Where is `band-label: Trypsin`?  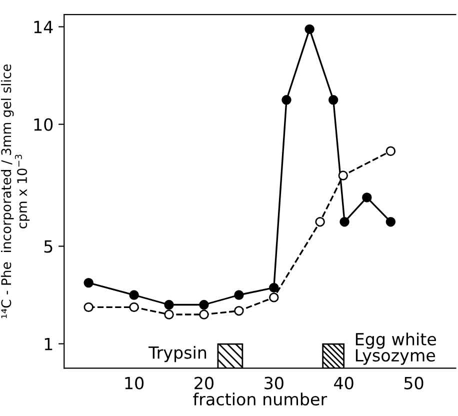 band-label: Trypsin is located at coordinates (177, 354).